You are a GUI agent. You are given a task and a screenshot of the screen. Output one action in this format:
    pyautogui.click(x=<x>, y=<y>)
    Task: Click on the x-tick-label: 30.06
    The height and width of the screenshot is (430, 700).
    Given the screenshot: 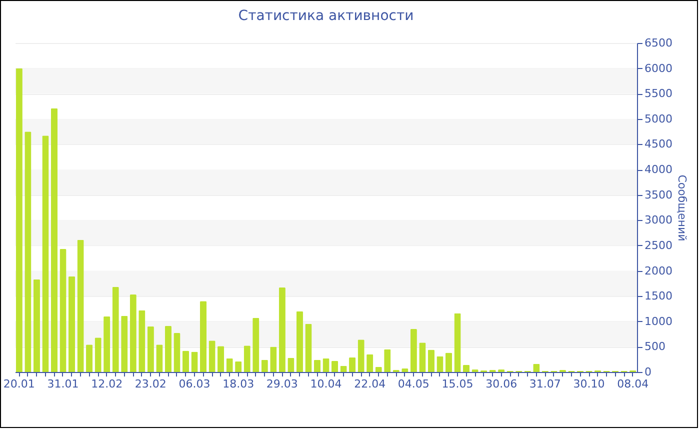 What is the action you would take?
    pyautogui.click(x=502, y=384)
    